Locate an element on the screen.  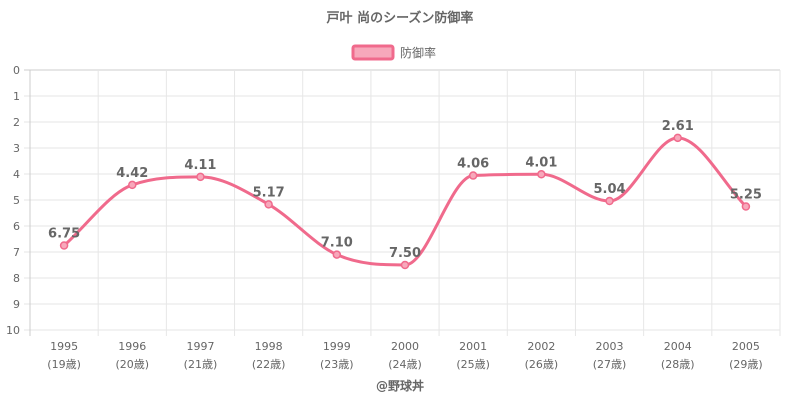
x-tick-sublabel: (29歳) is located at coordinates (746, 364).